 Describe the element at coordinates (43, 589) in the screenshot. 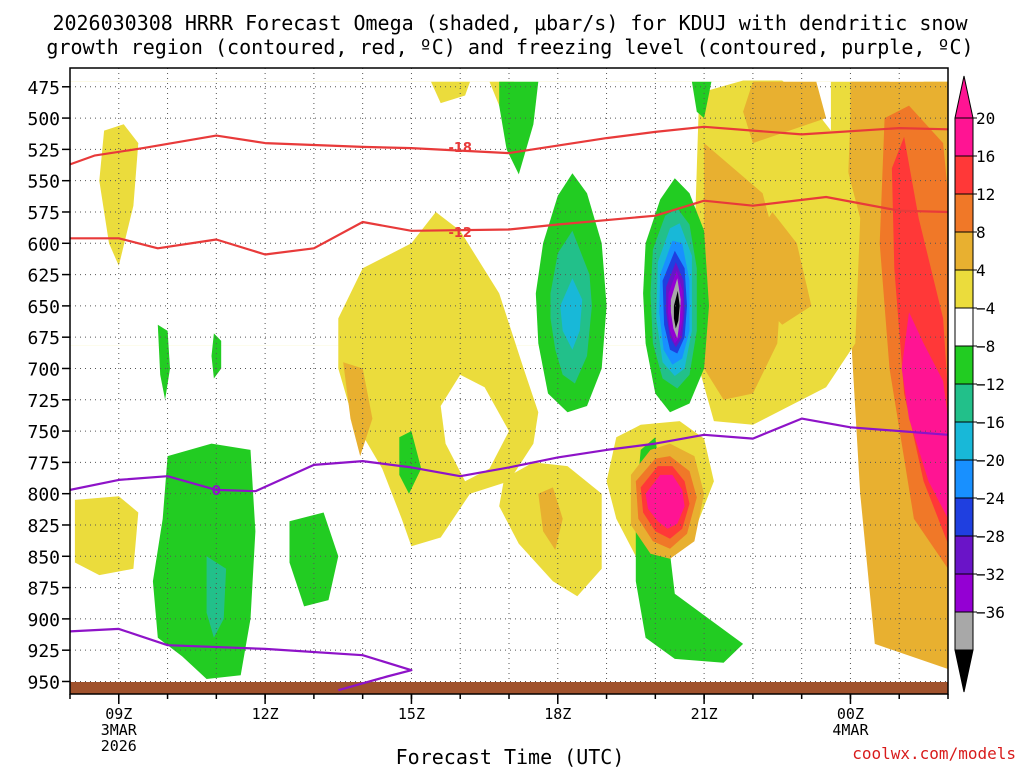

I see `y-tick-label-16: 875` at that location.